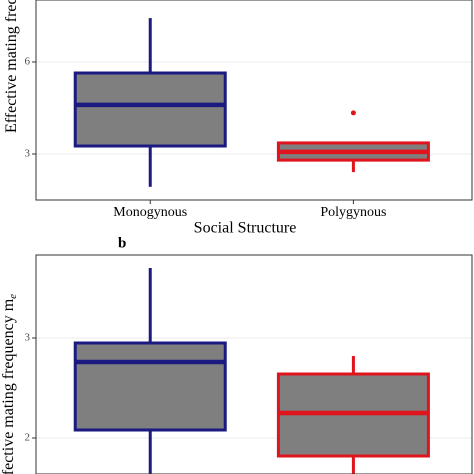 The height and width of the screenshot is (474, 474). I want to click on x-axis-label: Social Structure, so click(245, 228).